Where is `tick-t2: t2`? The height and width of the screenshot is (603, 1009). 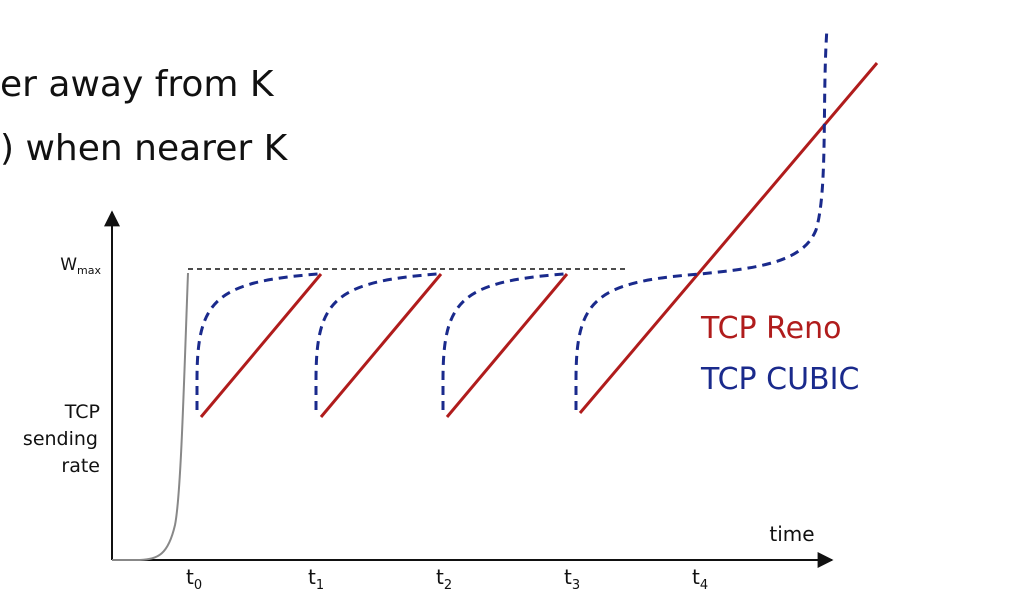 tick-t2: t2 is located at coordinates (444, 579).